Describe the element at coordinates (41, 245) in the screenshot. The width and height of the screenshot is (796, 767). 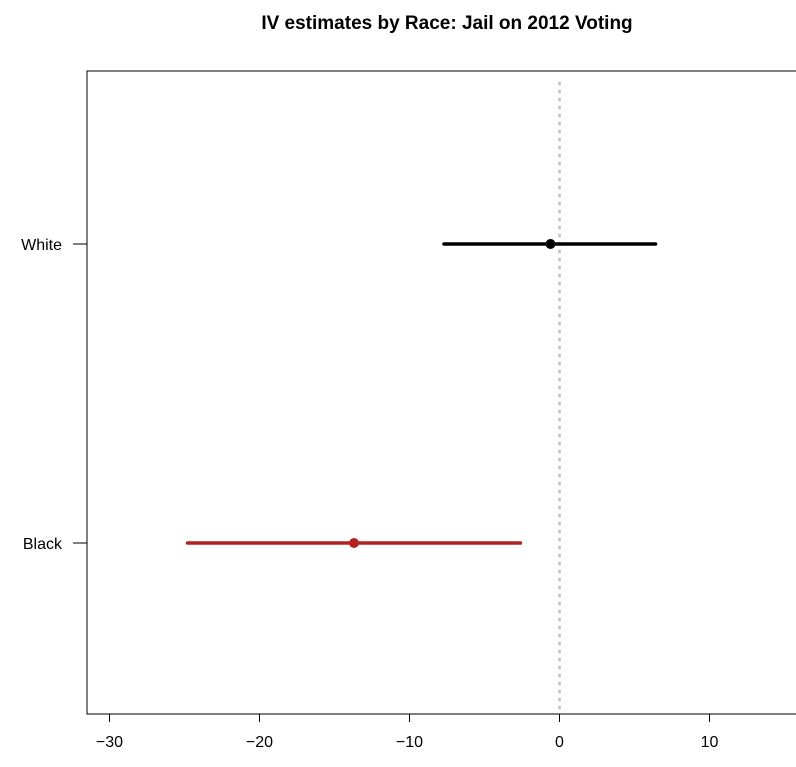
I see `y-tick-label-white: White` at that location.